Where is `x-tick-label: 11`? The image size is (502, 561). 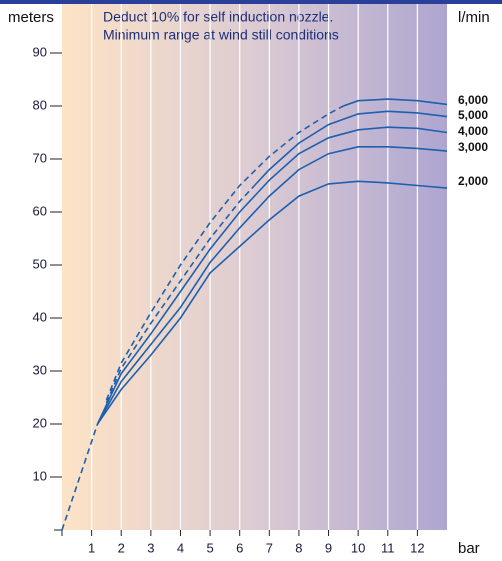
x-tick-label: 11 is located at coordinates (388, 547).